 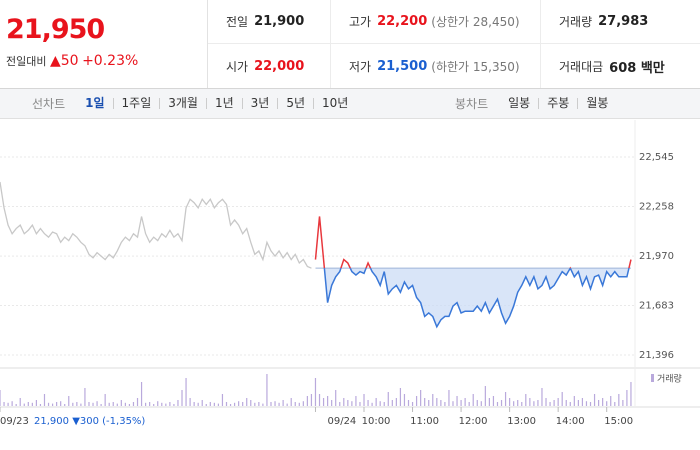 What do you see at coordinates (136, 103) in the screenshot?
I see `period-tab: 1주일` at bounding box center [136, 103].